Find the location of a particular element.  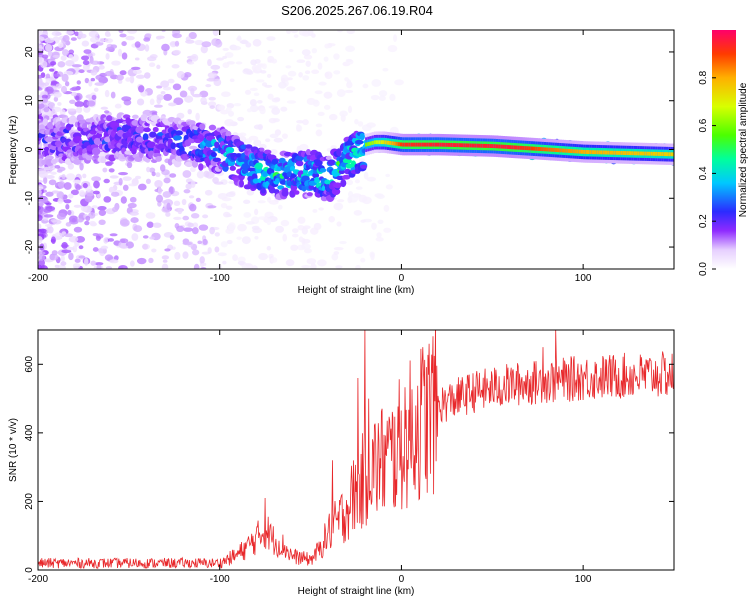

y-tick-label: 600 is located at coordinates (29, 364).